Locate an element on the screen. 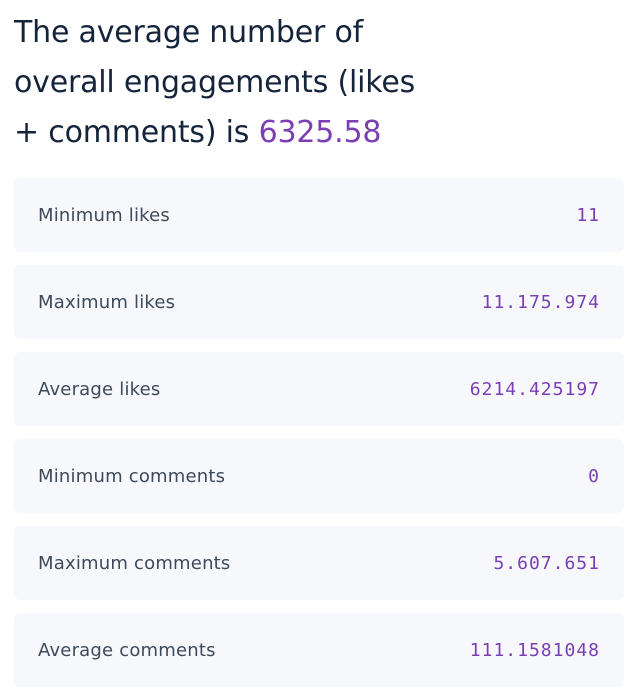  stat-card-maximum-comments: Maximum comments 5.607.651 is located at coordinates (319, 563).